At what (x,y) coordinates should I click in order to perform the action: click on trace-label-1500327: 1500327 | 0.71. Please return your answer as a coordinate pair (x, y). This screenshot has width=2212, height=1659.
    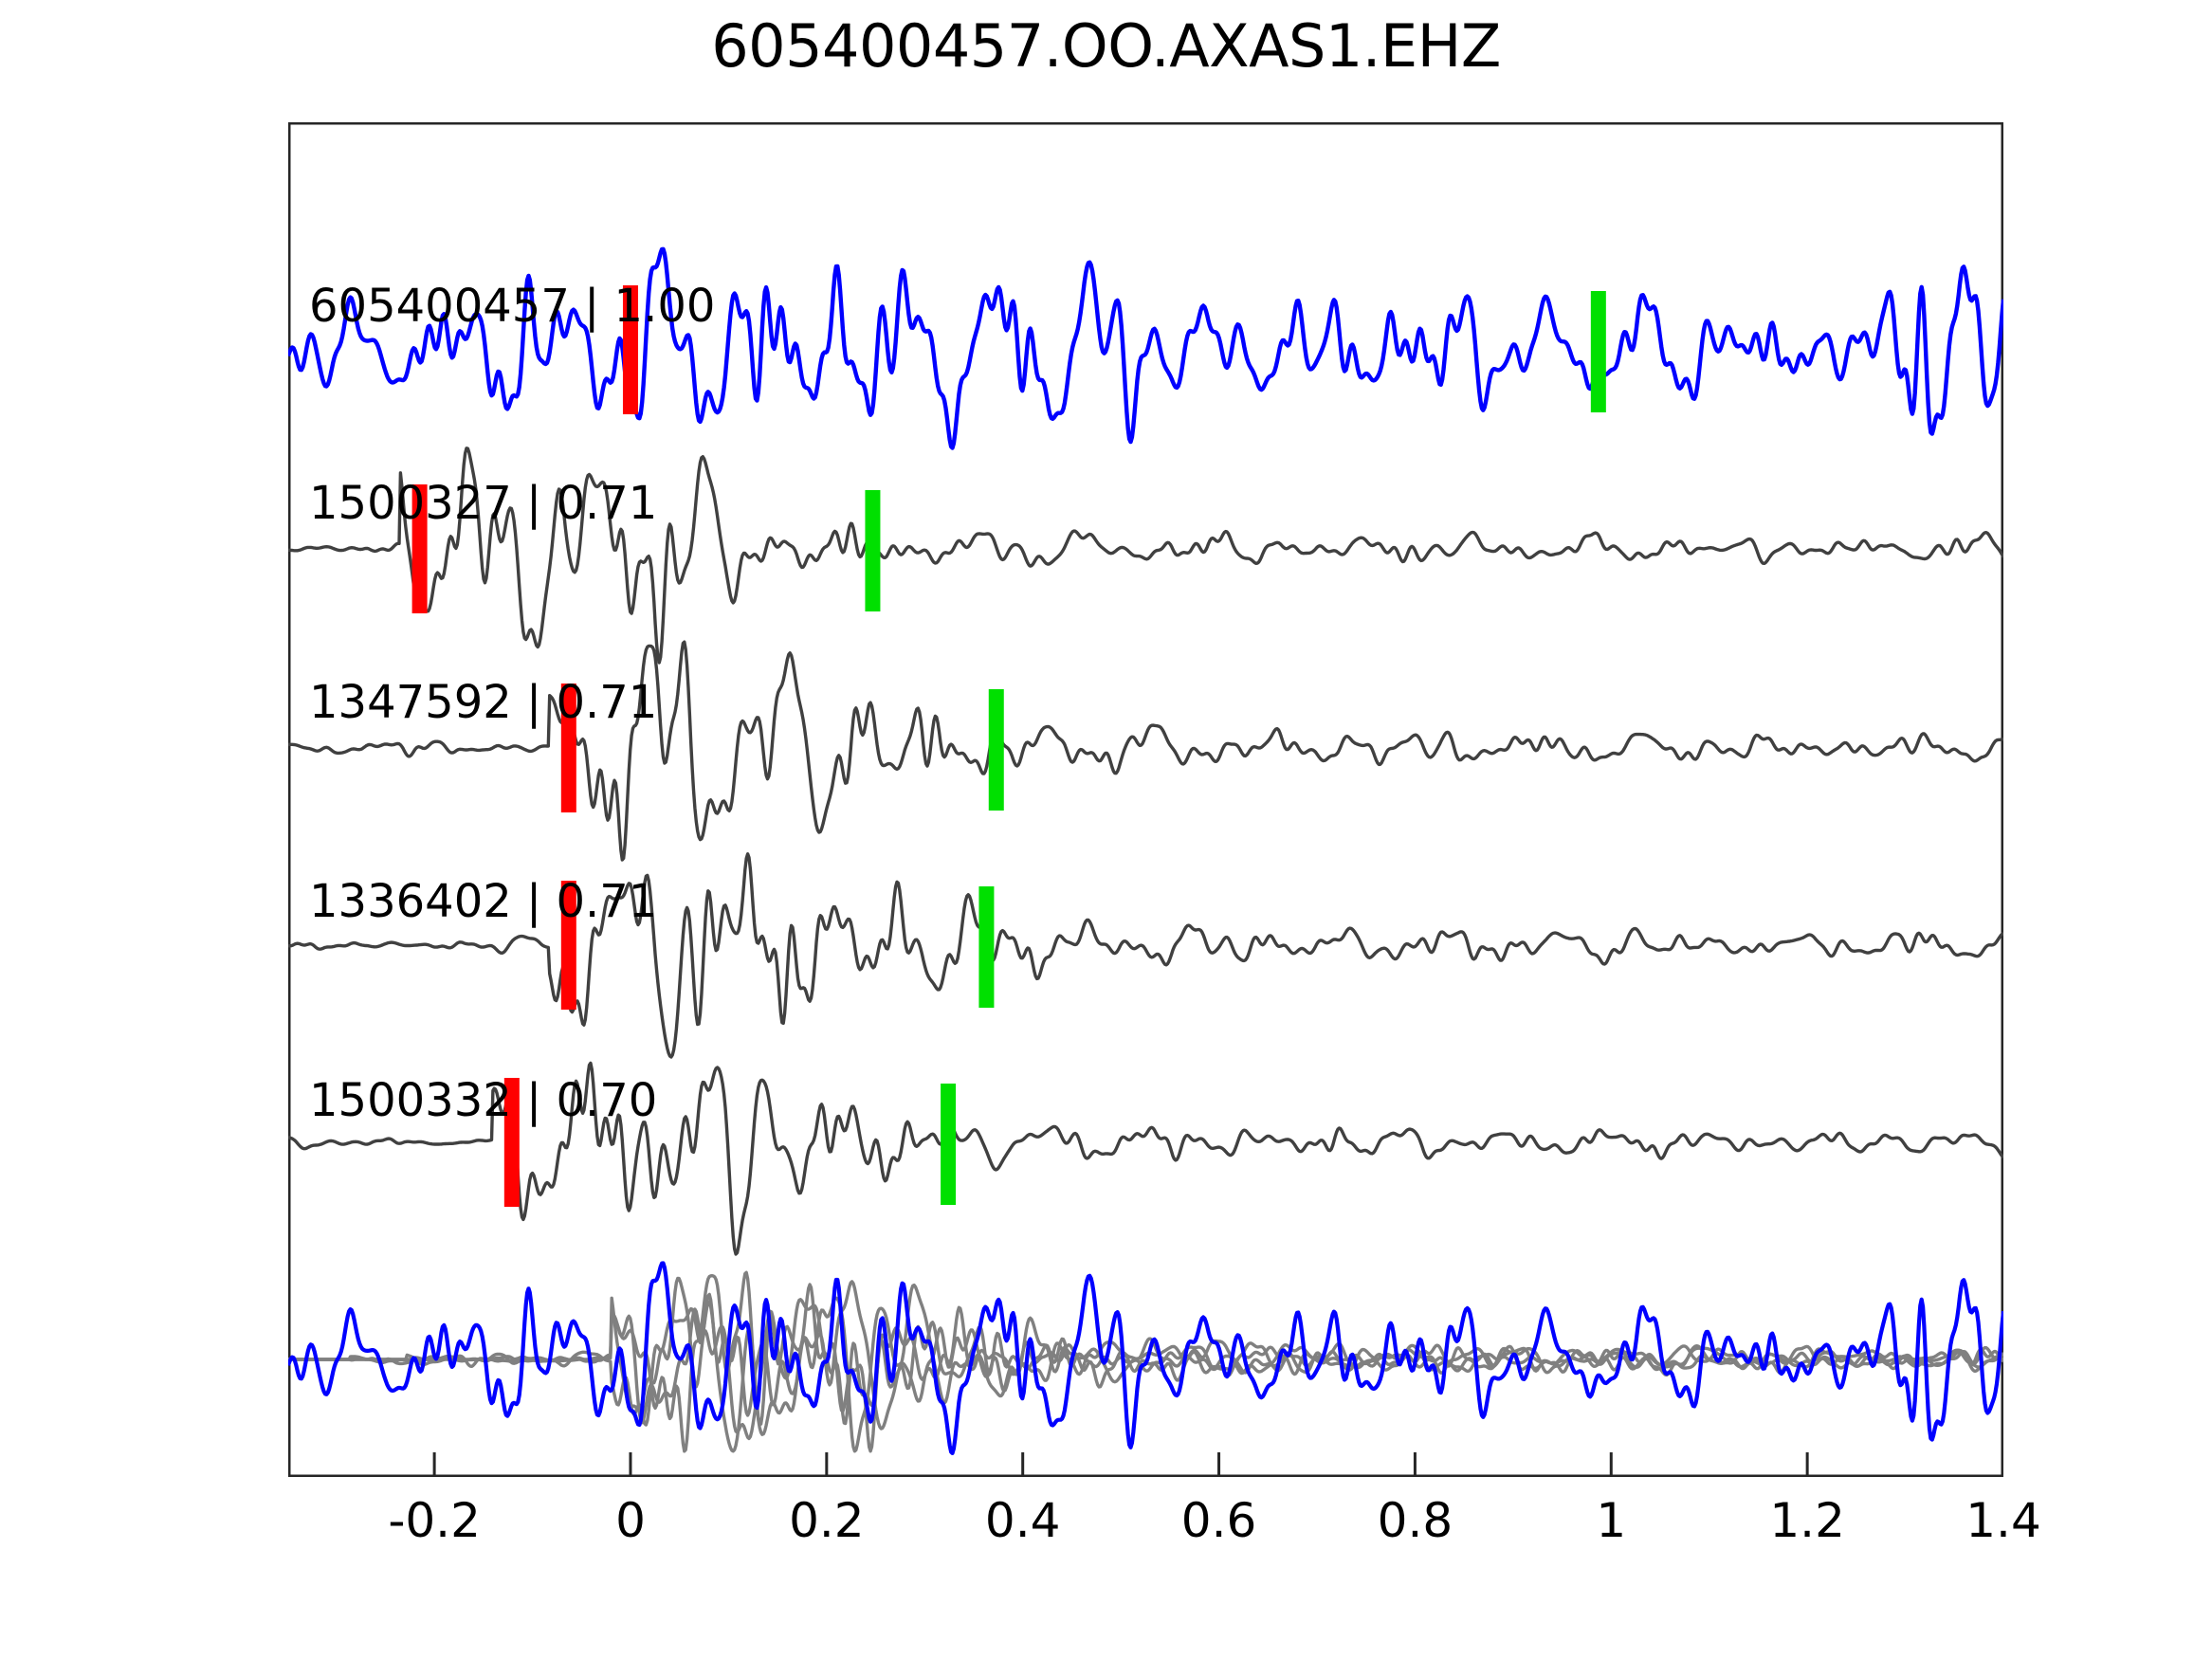
    Looking at the image, I should click on (483, 503).